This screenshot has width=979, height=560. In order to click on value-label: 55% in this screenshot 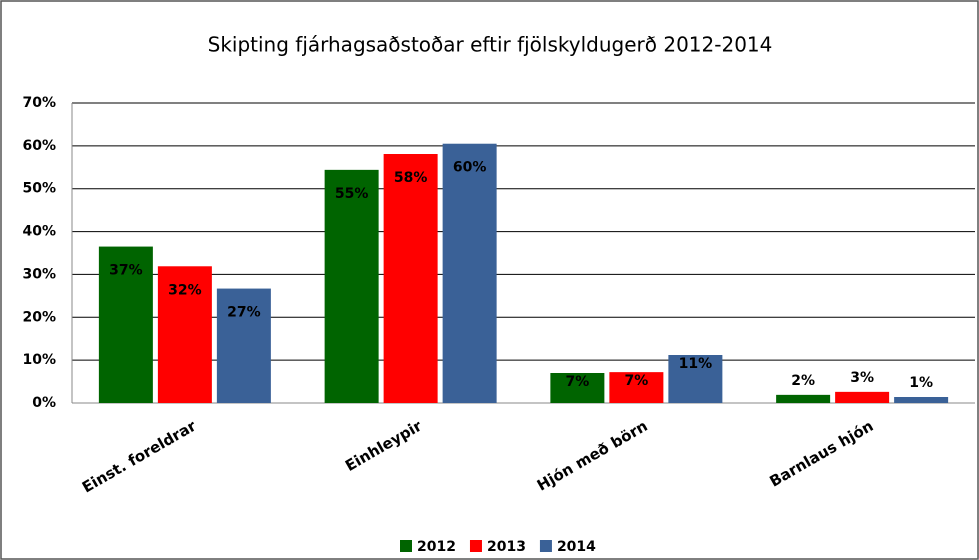, I will do `click(352, 194)`.